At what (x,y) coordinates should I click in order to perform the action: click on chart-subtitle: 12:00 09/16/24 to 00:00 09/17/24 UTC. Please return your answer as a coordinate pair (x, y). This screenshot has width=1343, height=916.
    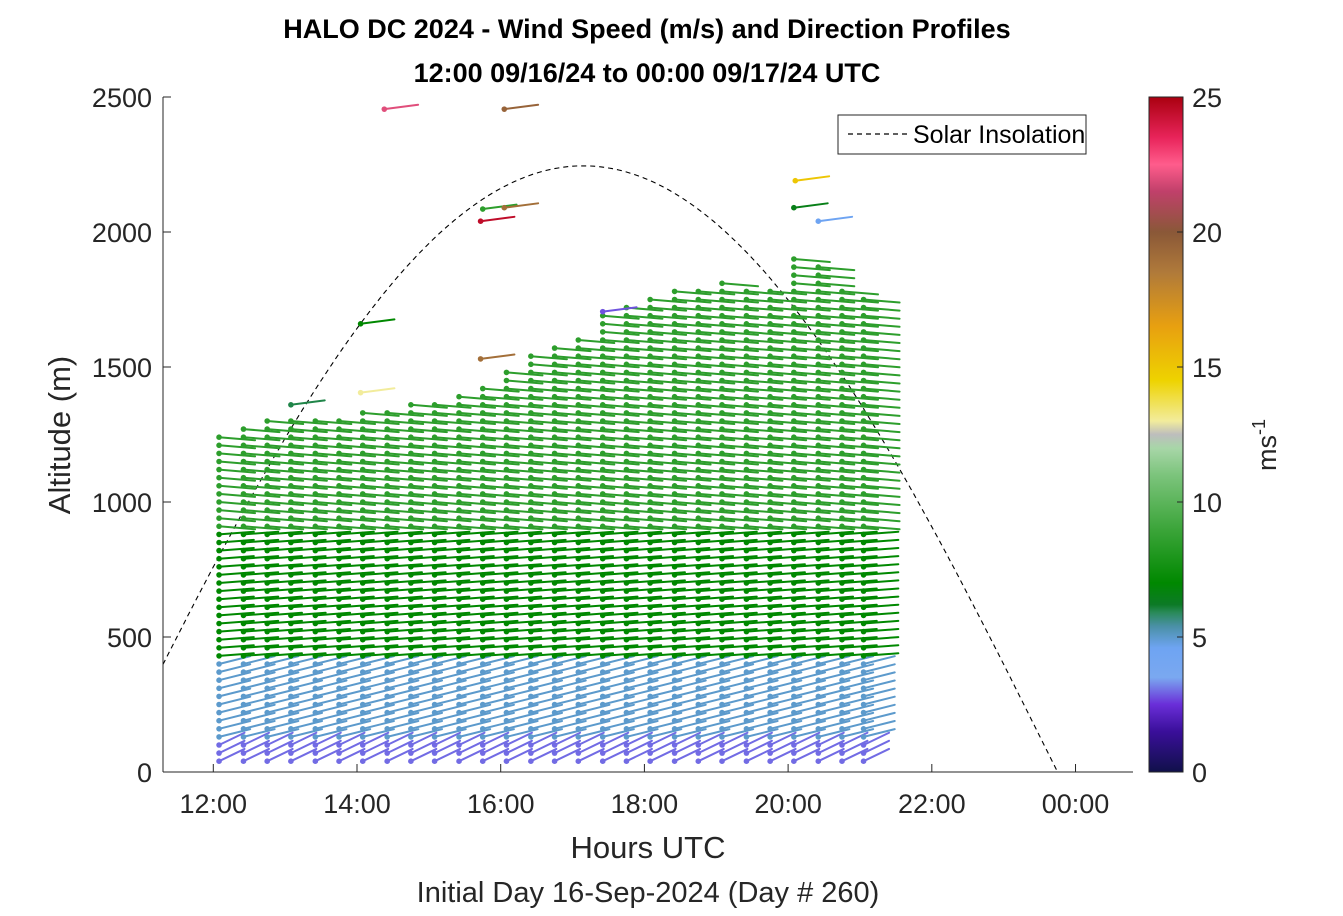
    Looking at the image, I should click on (647, 73).